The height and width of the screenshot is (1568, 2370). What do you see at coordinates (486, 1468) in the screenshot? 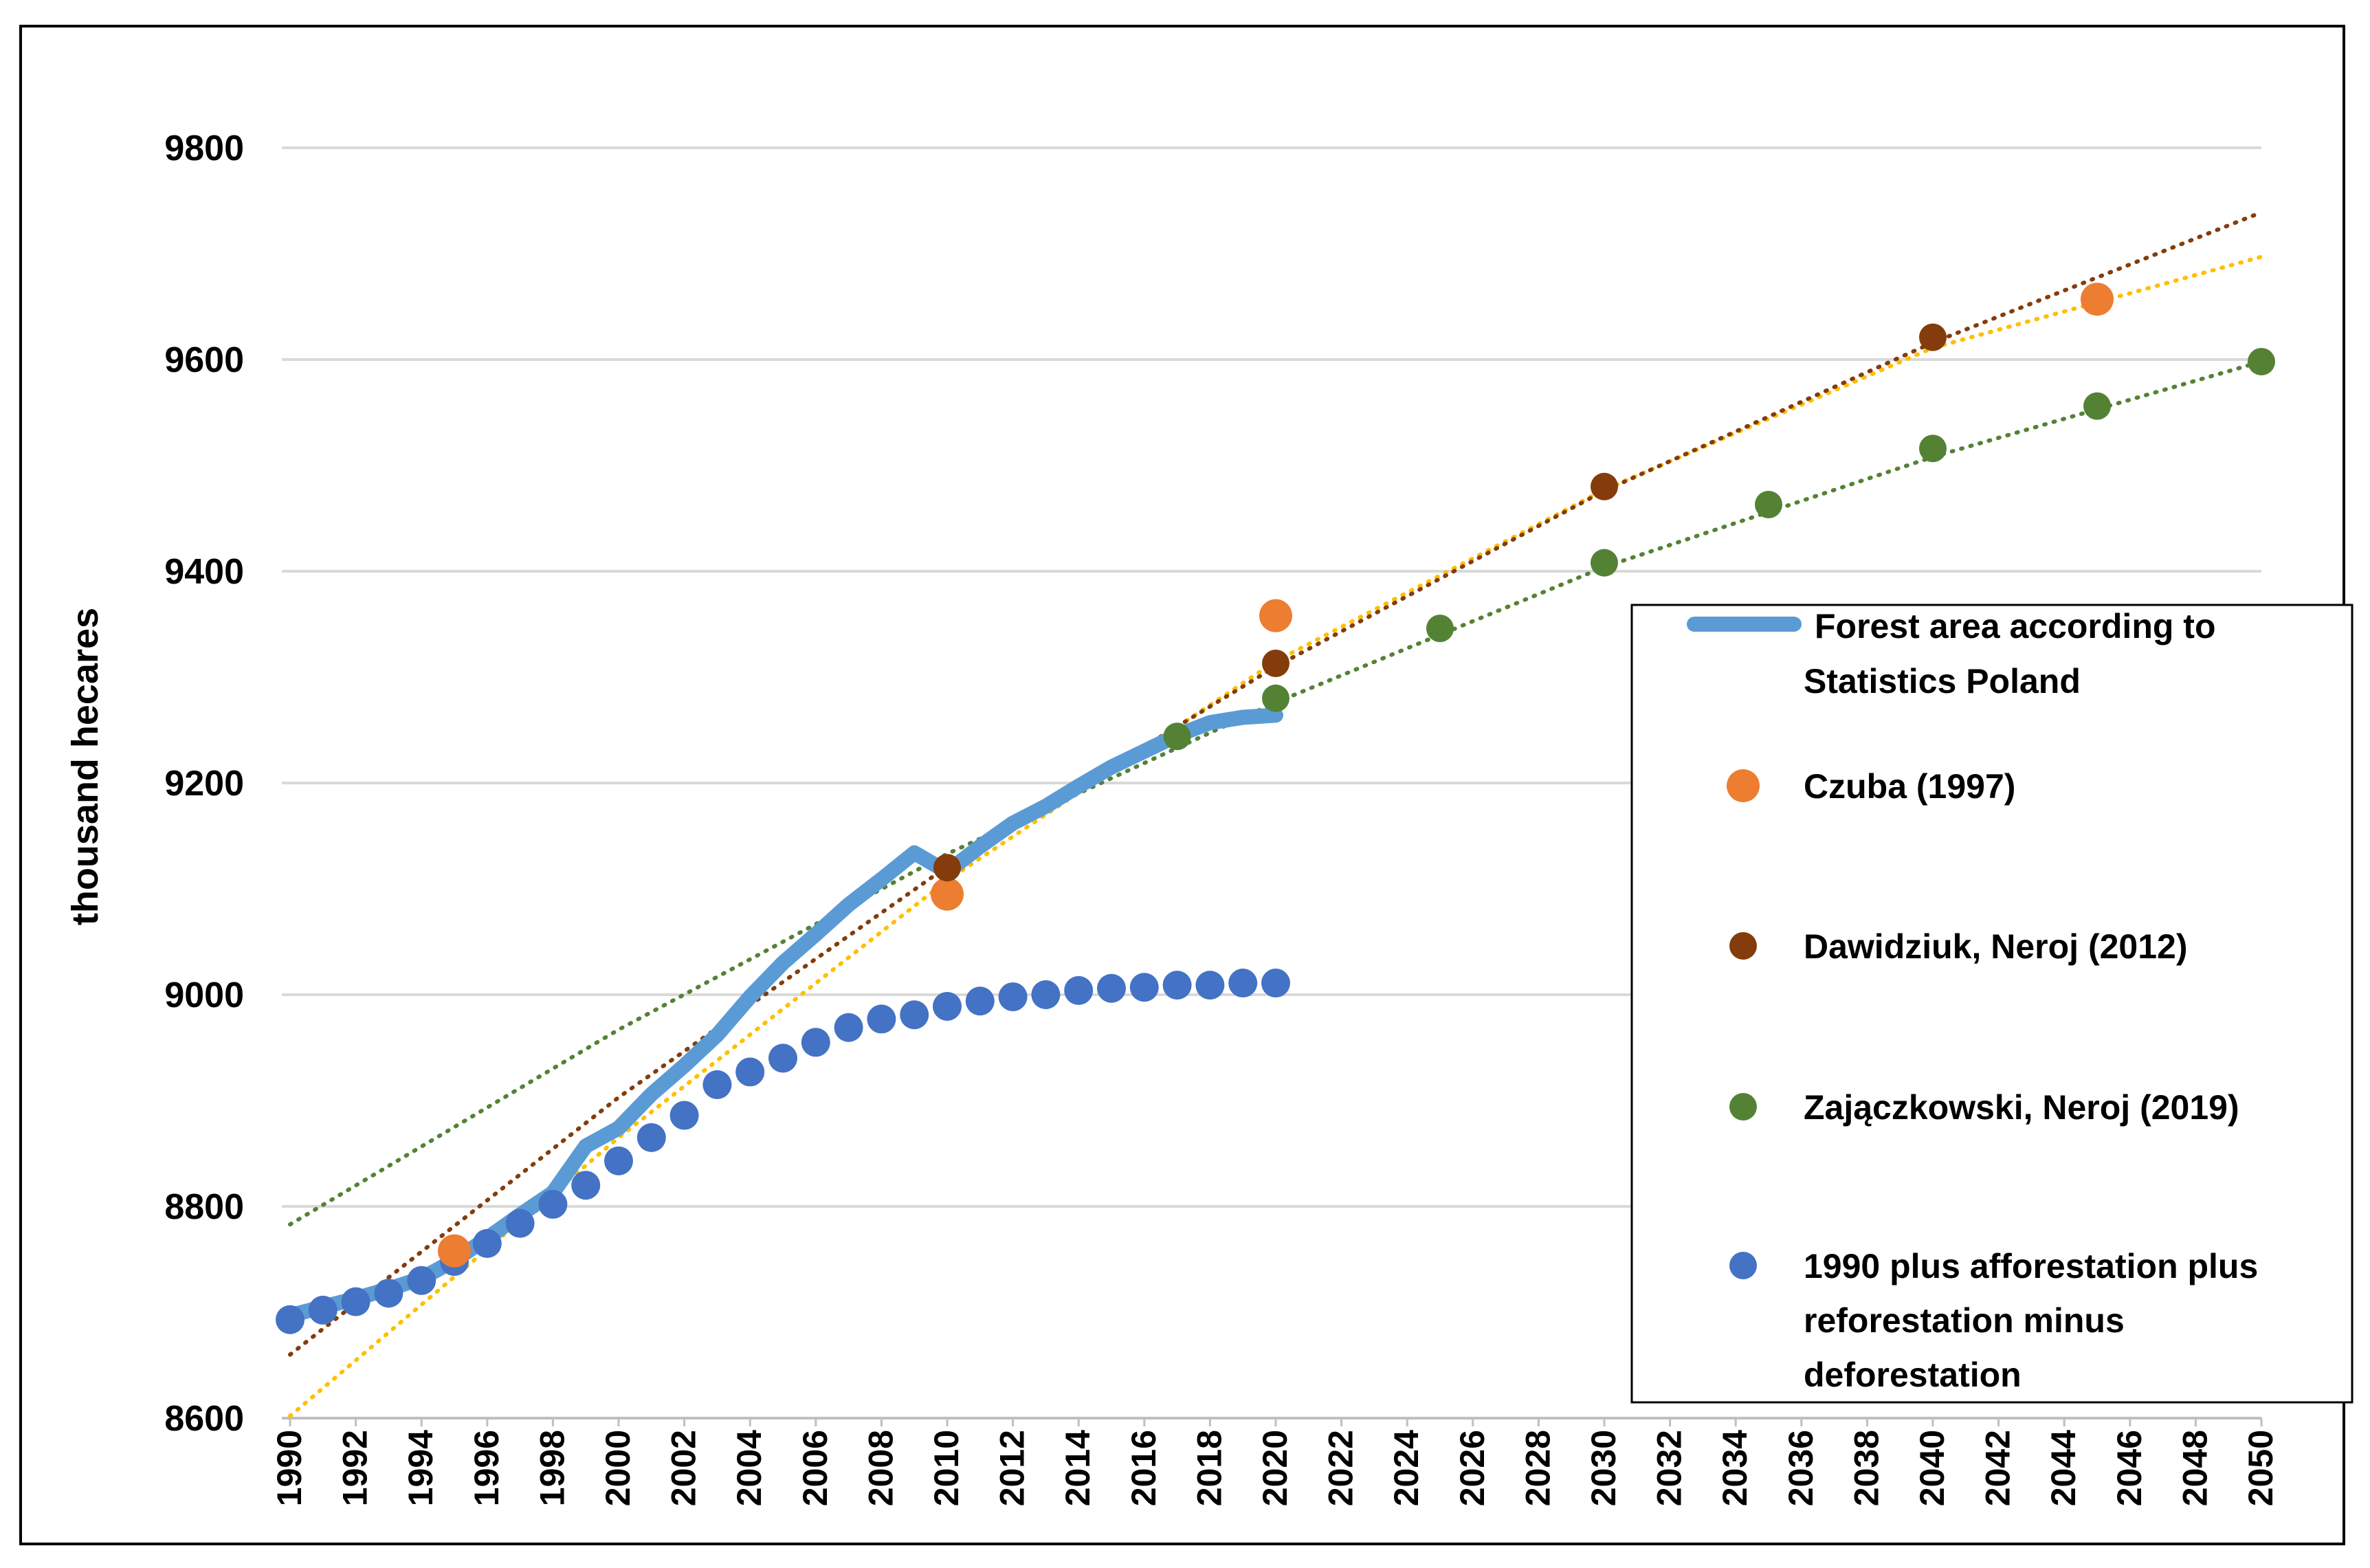
I see `x-tick-label-1996: 1996` at bounding box center [486, 1468].